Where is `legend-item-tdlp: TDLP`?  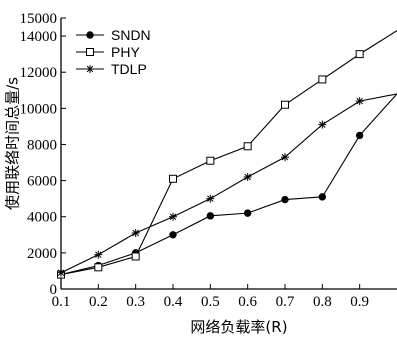
legend-item-tdlp: TDLP is located at coordinates (111, 69).